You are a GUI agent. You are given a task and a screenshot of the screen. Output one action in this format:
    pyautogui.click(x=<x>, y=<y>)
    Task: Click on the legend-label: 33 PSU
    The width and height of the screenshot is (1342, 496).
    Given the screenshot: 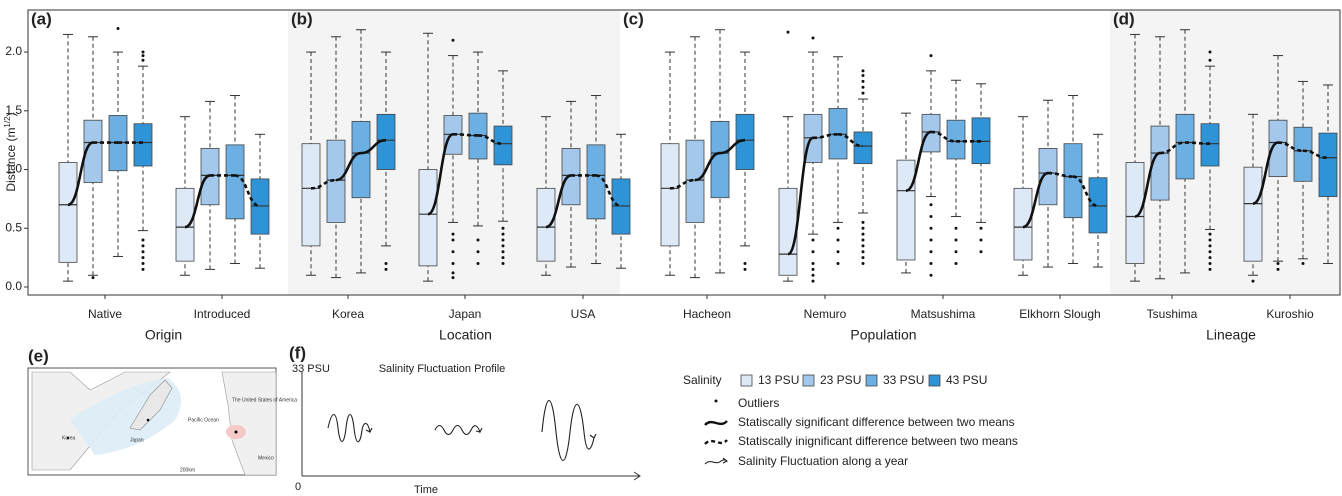 What is the action you would take?
    pyautogui.click(x=903, y=380)
    